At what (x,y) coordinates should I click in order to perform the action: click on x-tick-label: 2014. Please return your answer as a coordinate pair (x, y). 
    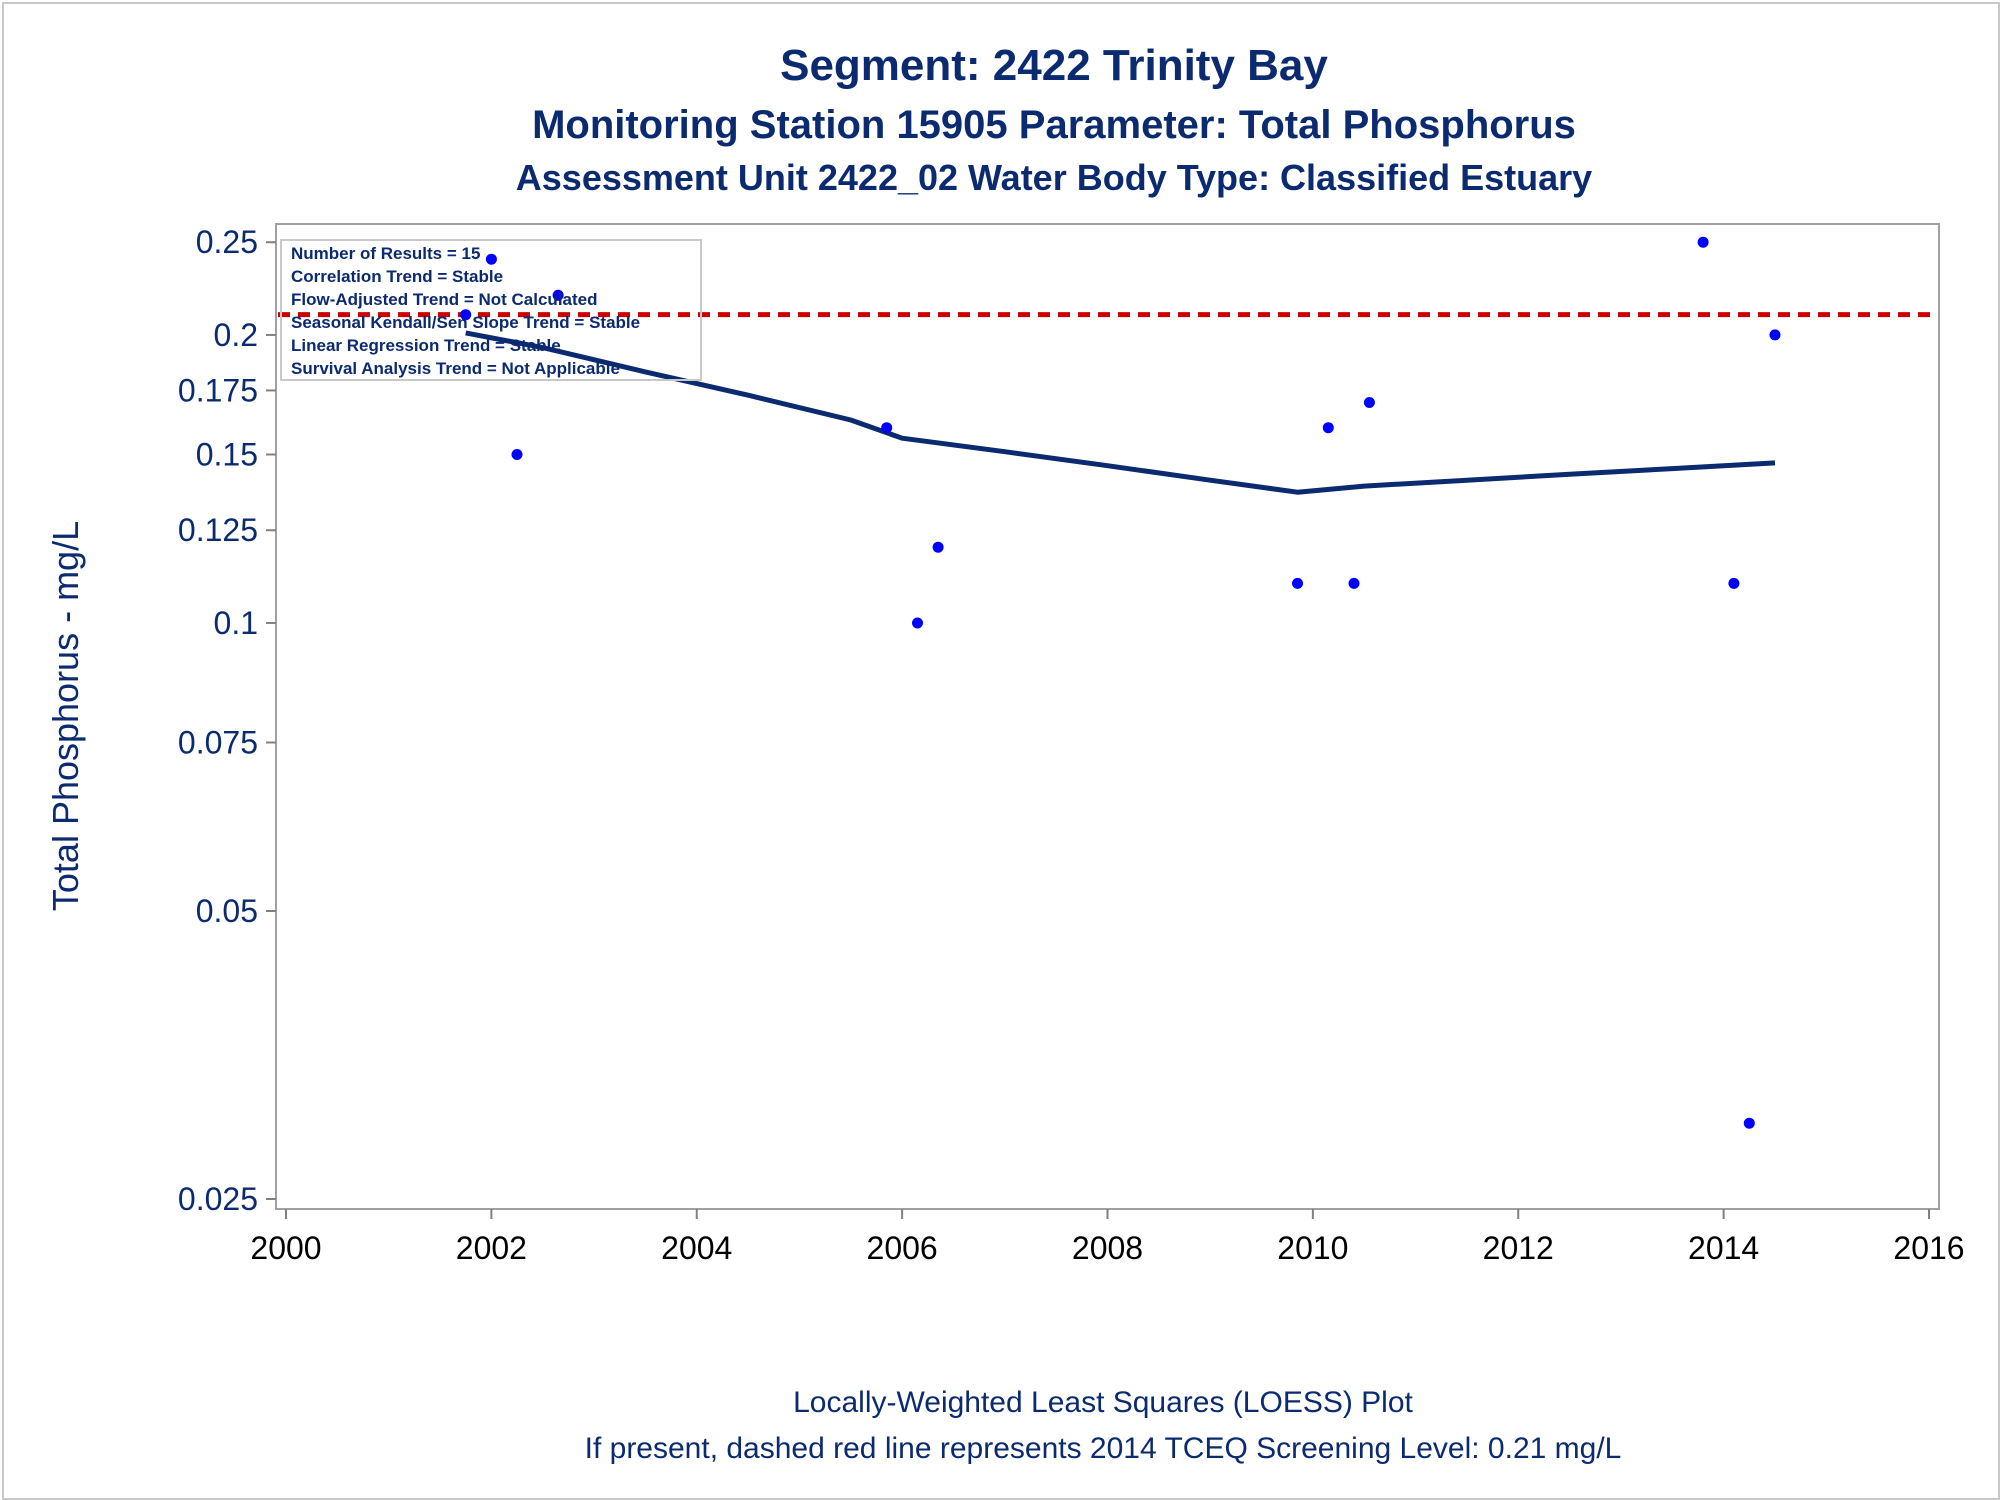
    Looking at the image, I should click on (1723, 1248).